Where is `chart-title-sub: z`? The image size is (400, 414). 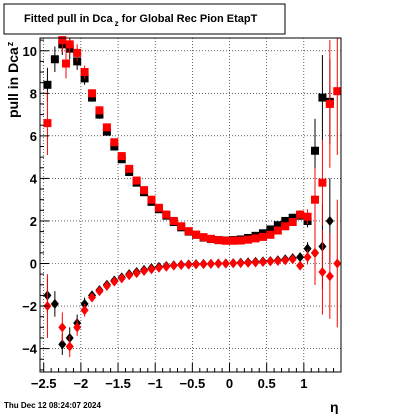 chart-title-sub: z is located at coordinates (117, 23).